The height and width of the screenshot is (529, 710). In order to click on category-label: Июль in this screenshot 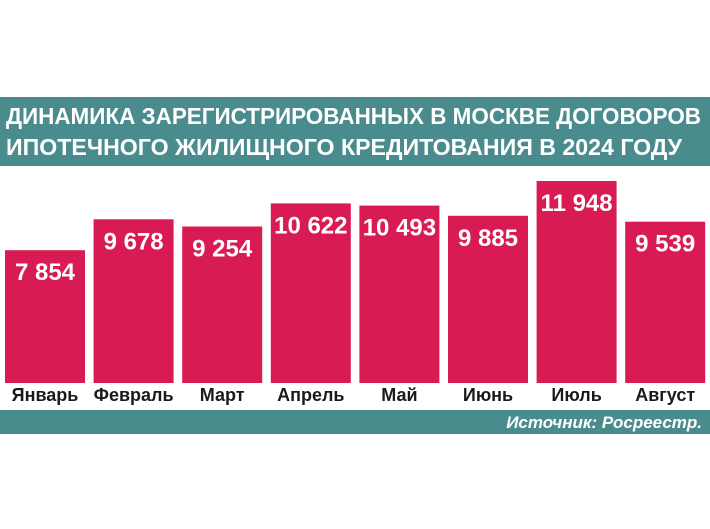, I will do `click(576, 395)`.